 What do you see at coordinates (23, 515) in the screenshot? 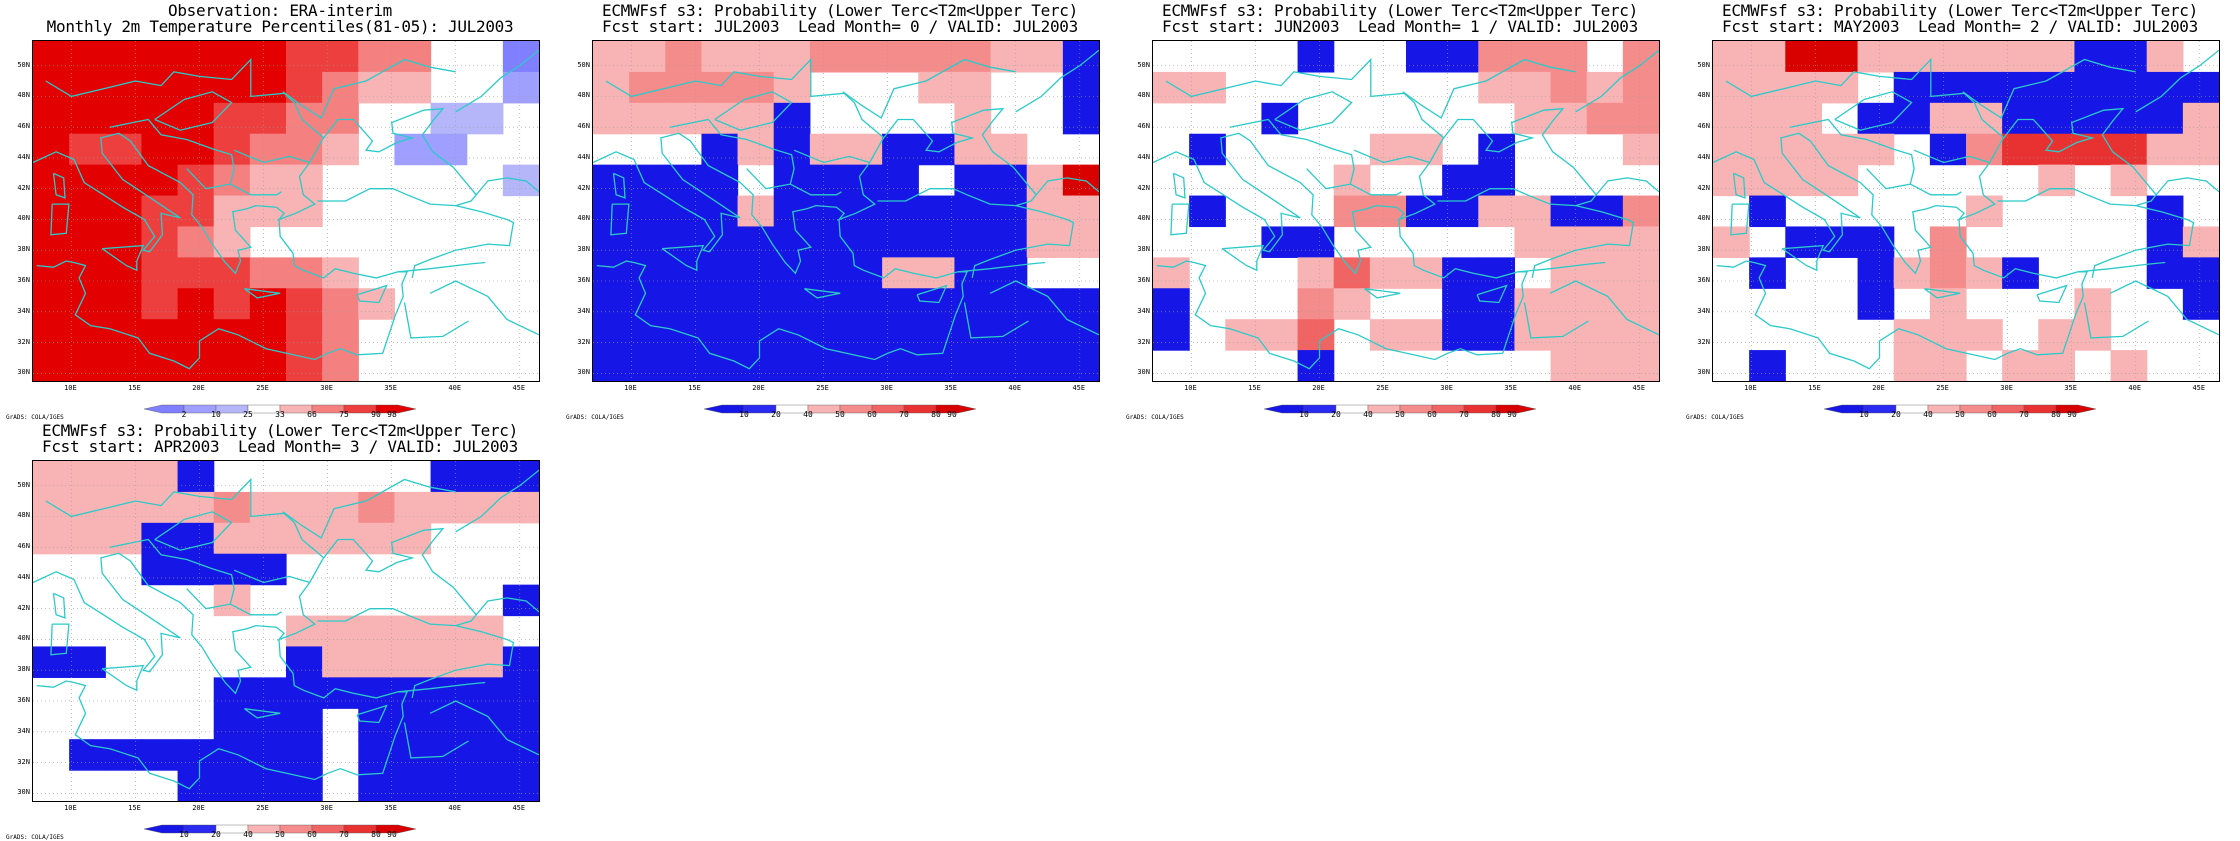
I see `latitude-tick-label: 48N` at bounding box center [23, 515].